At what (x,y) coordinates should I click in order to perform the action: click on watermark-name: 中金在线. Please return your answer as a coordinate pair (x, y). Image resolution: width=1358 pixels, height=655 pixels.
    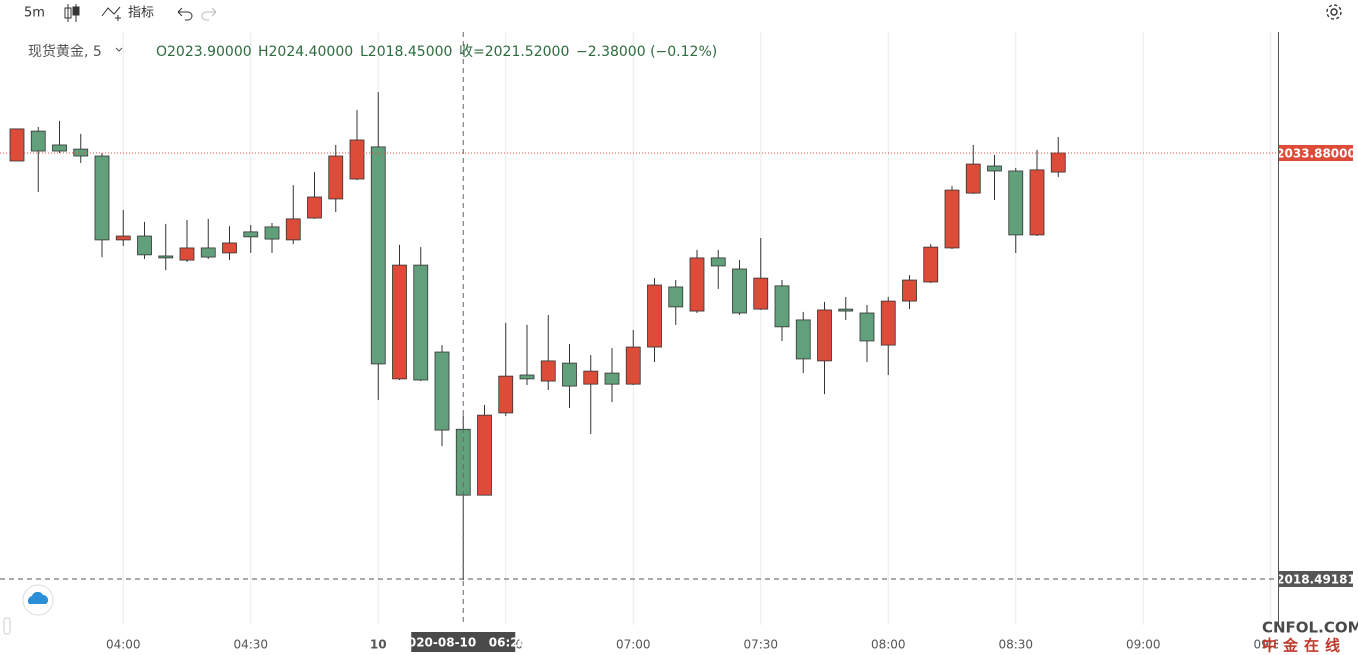
    Looking at the image, I should click on (1304, 646).